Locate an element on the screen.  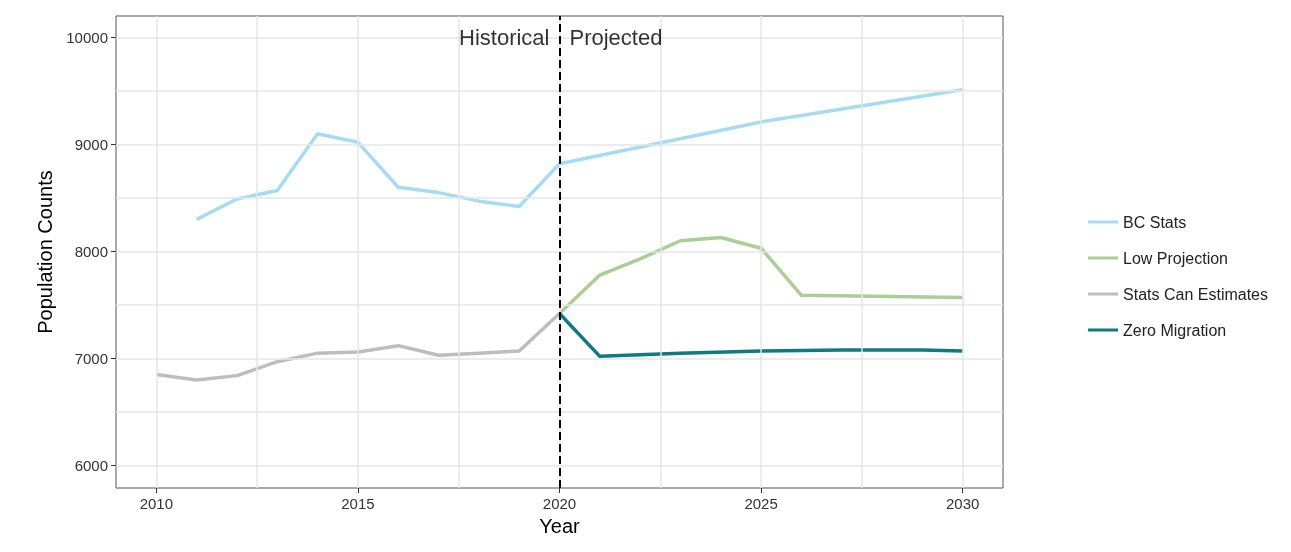
y-tick-label: 8000 is located at coordinates (91, 251).